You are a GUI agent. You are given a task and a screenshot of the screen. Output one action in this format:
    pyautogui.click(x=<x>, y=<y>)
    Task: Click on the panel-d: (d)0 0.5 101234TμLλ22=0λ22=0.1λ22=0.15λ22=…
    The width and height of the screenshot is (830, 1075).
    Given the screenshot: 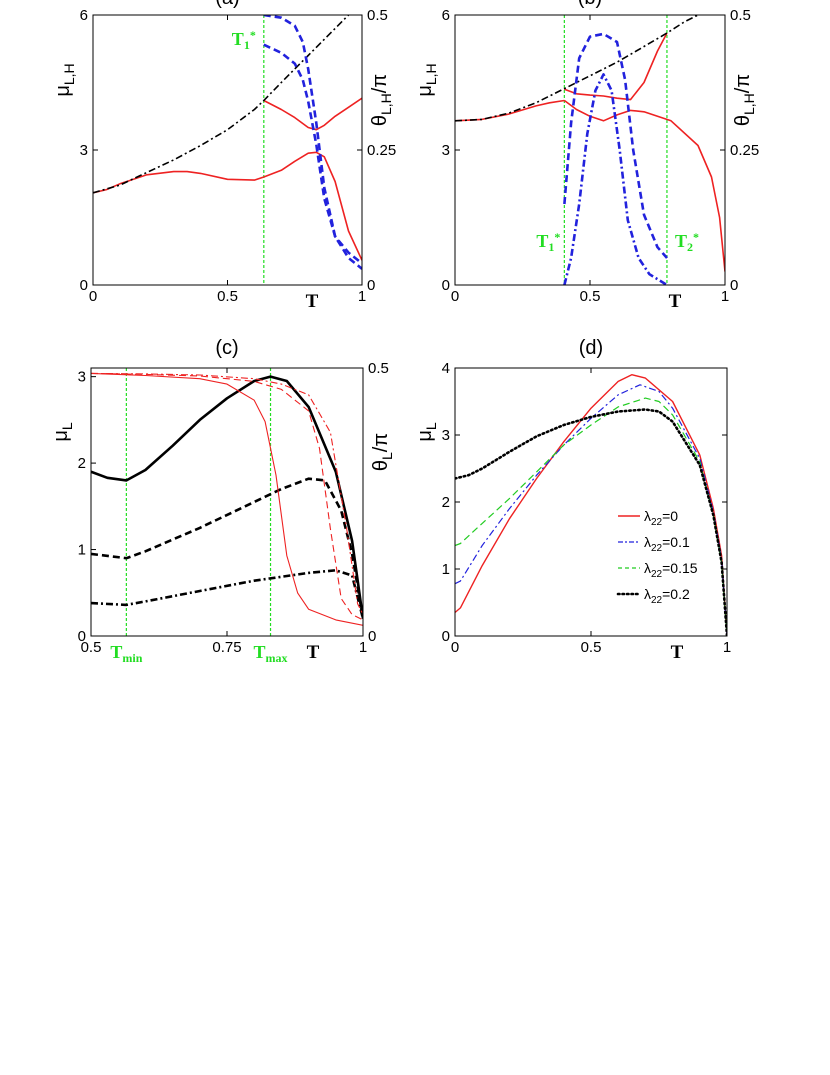 What is the action you would take?
    pyautogui.click(x=572, y=500)
    